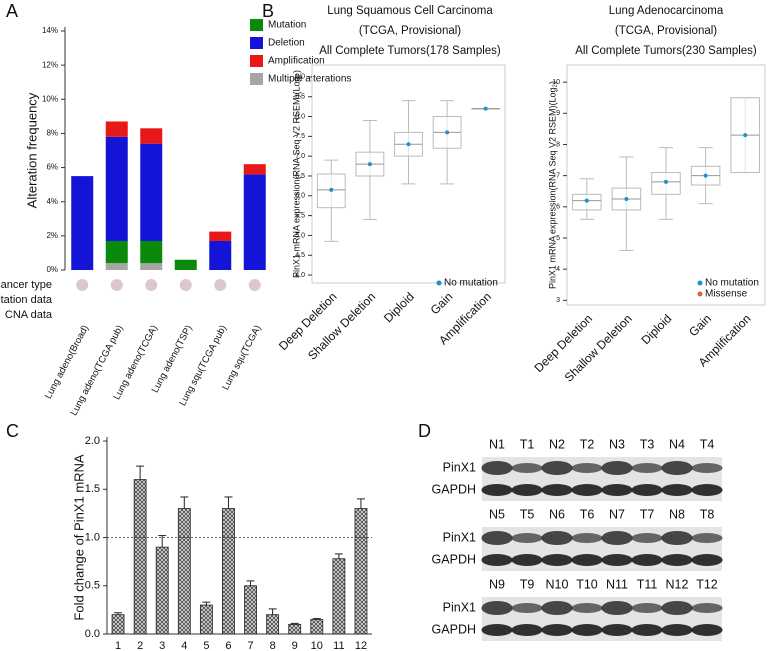 The width and height of the screenshot is (778, 651). What do you see at coordinates (666, 185) in the screenshot?
I see `plot-frame` at bounding box center [666, 185].